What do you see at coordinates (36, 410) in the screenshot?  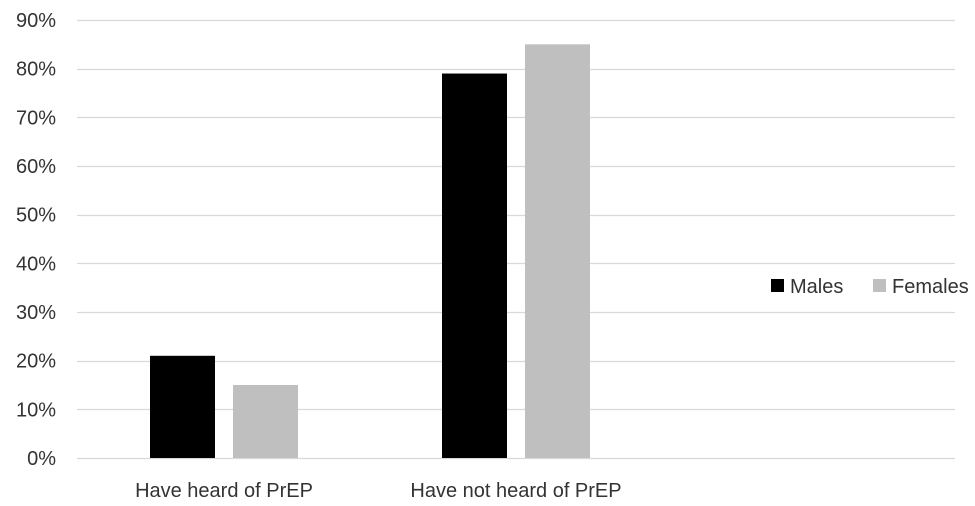 I see `y-tick-label: 10%` at bounding box center [36, 410].